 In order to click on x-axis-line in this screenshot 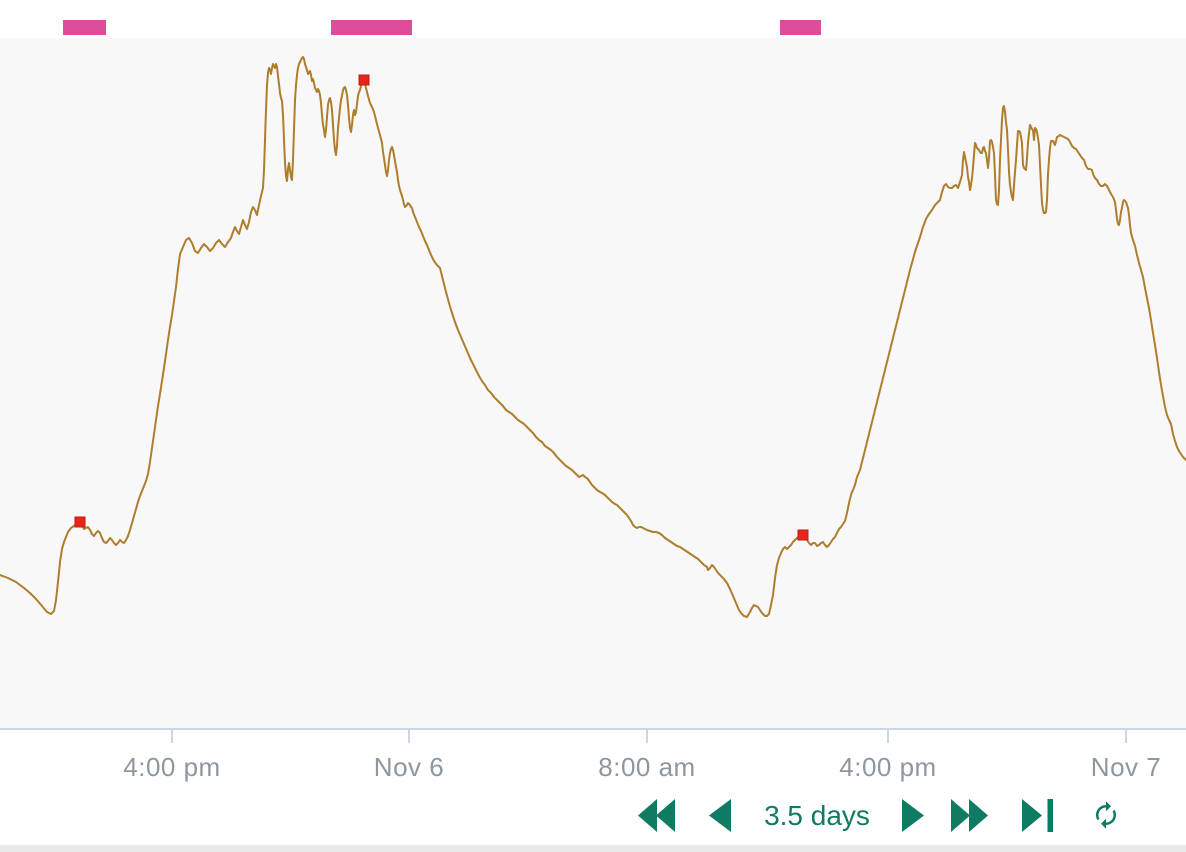, I will do `click(593, 729)`.